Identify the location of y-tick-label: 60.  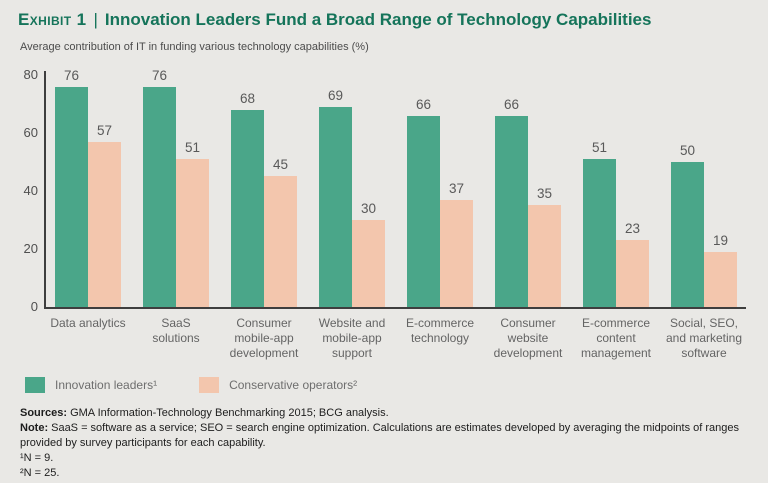
(30, 132).